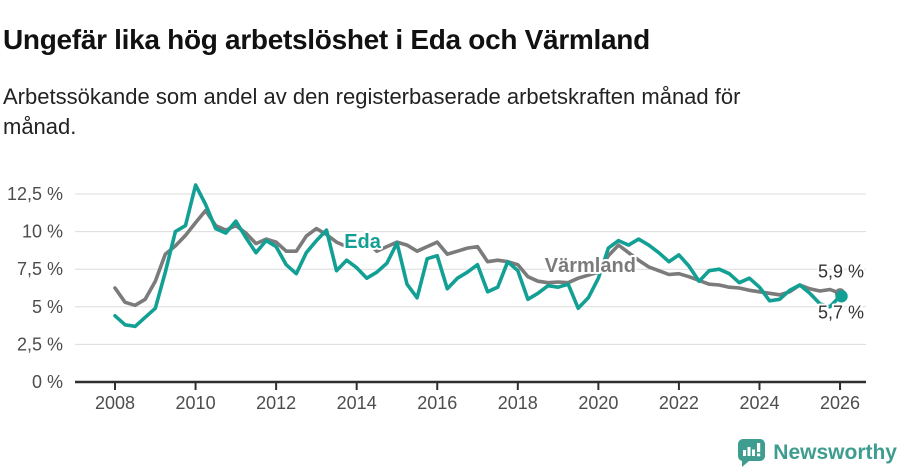  What do you see at coordinates (276, 403) in the screenshot?
I see `x-tick-label: 2012` at bounding box center [276, 403].